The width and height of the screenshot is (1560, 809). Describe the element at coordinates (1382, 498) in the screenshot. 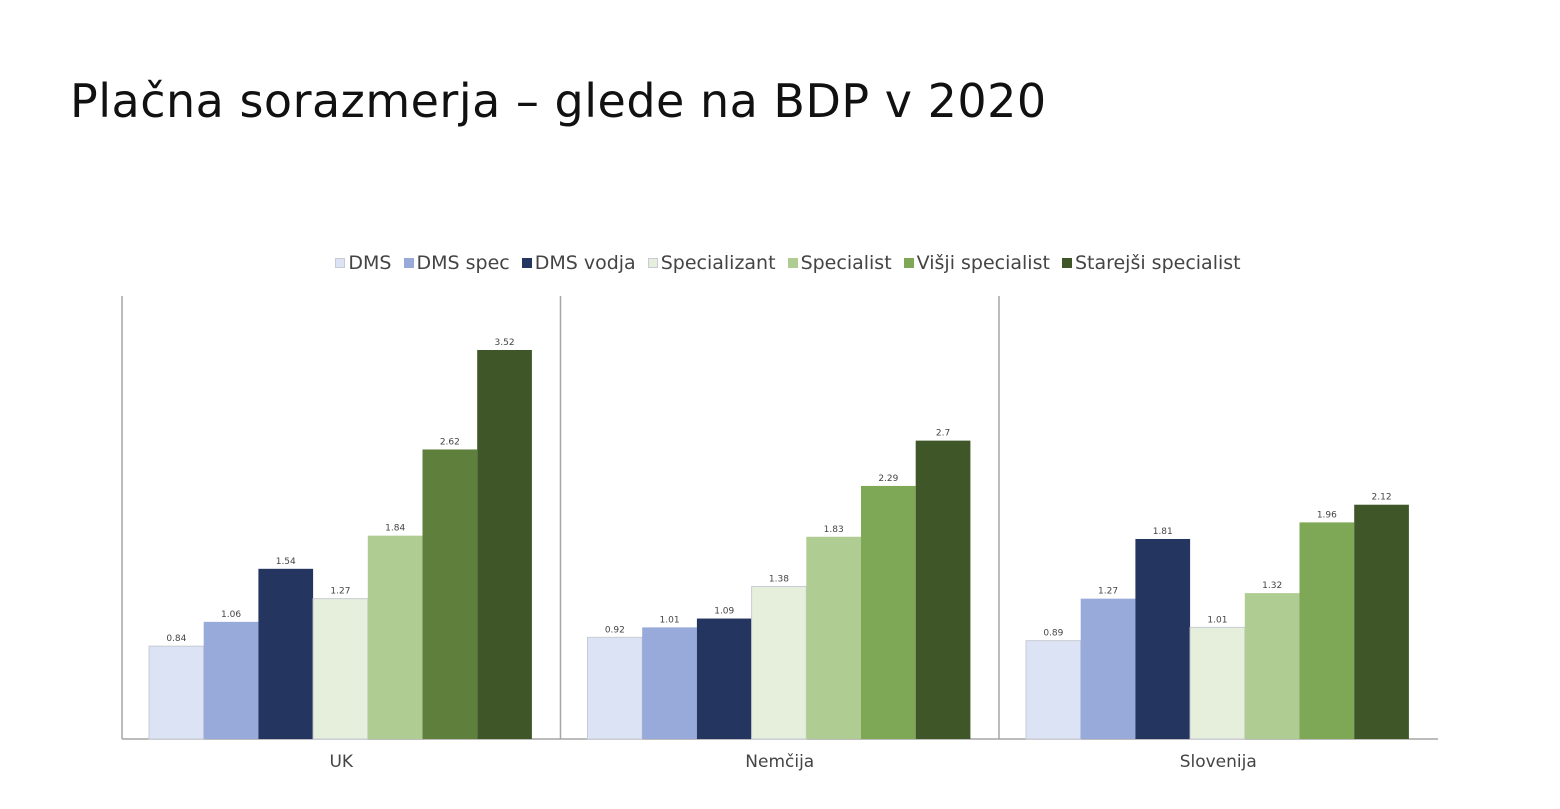

I see `bar-value-label: 2.12` at that location.